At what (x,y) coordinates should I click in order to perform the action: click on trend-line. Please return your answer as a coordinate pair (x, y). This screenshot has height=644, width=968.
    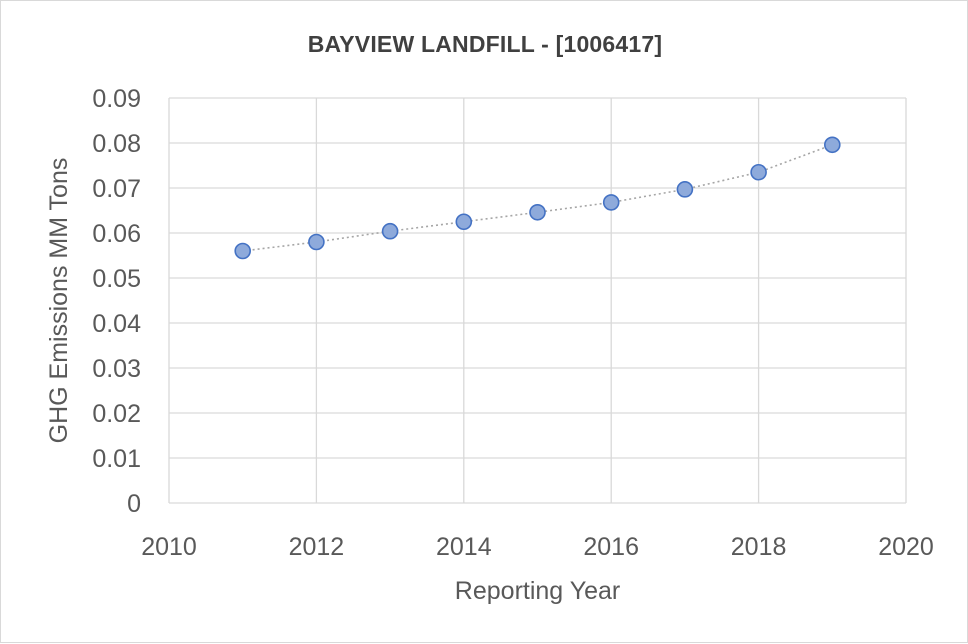
    Looking at the image, I should click on (537, 198).